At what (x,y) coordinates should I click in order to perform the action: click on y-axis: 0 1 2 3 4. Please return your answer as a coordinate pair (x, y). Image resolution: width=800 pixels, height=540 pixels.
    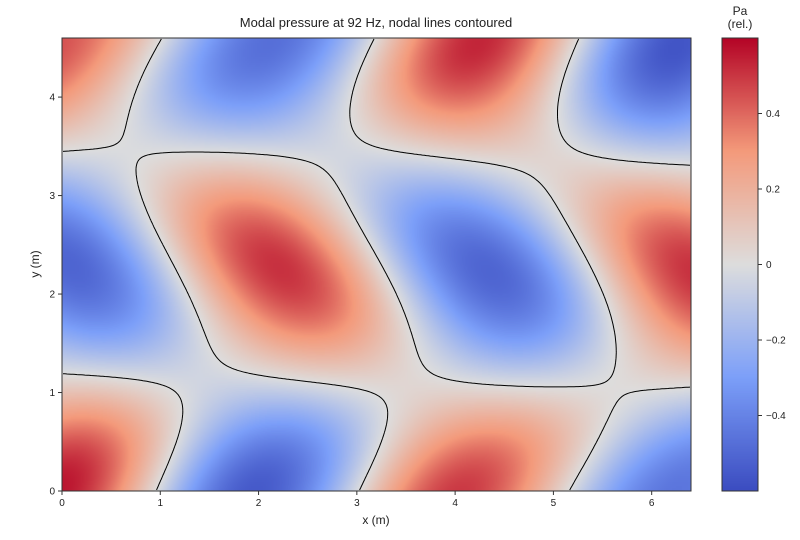
    Looking at the image, I should click on (55, 295).